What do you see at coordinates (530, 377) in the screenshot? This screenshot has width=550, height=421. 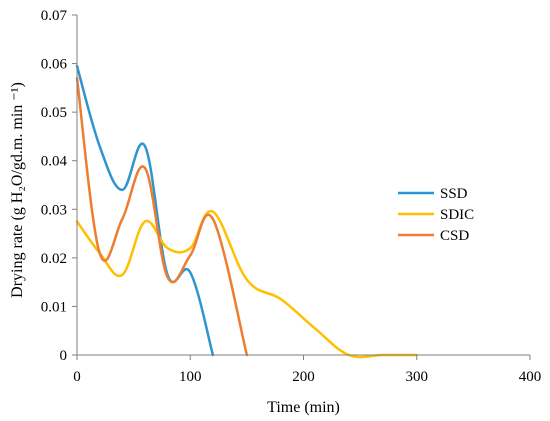 I see `x-tick-label: 400` at bounding box center [530, 377].